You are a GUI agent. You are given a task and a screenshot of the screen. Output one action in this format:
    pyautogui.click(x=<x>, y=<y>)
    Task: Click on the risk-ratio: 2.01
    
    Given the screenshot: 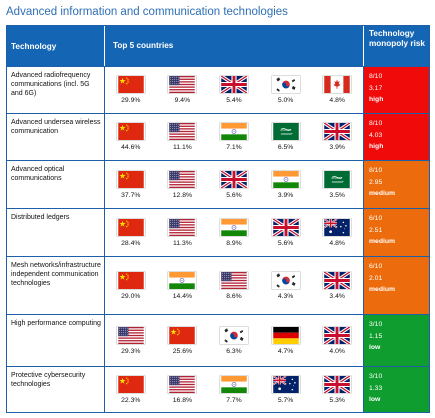 What is the action you would take?
    pyautogui.click(x=376, y=278)
    